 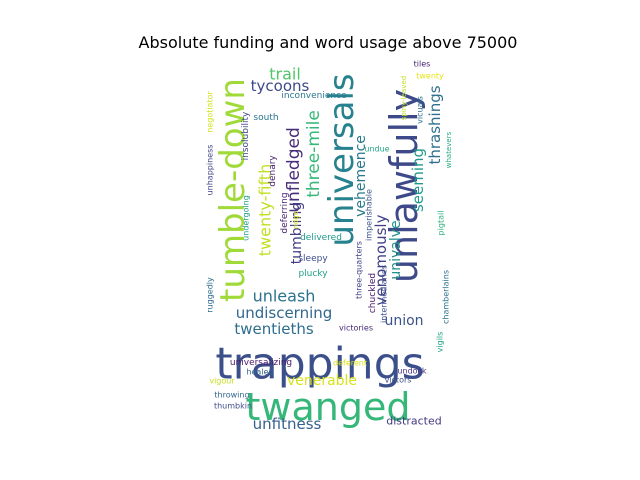 I want to click on word-three-mile: three-mile, so click(x=314, y=154).